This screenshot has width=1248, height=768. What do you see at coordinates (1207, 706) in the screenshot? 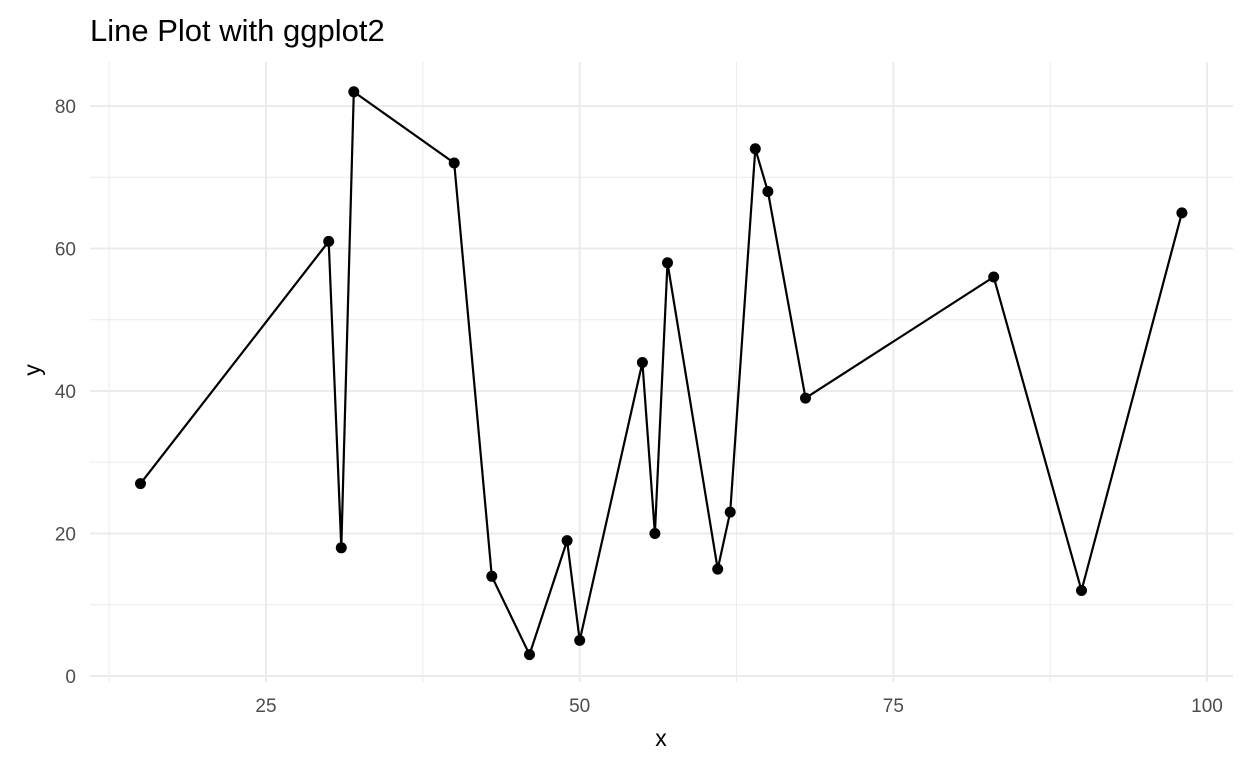
I see `x-tick-label: 100` at bounding box center [1207, 706].